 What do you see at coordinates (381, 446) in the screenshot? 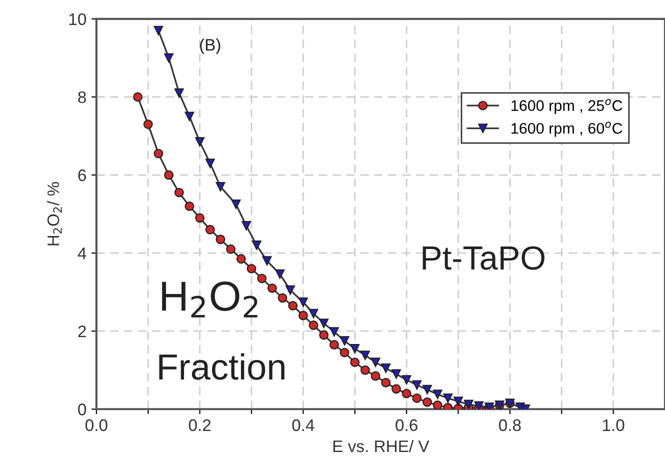
I see `x-axis-title: E vs. RHE/ V` at bounding box center [381, 446].